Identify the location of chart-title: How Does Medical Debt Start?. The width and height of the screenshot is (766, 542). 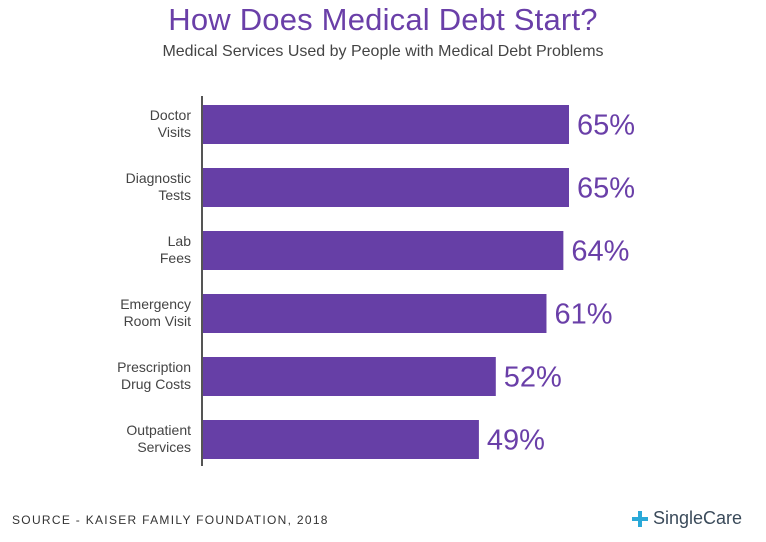
(383, 19).